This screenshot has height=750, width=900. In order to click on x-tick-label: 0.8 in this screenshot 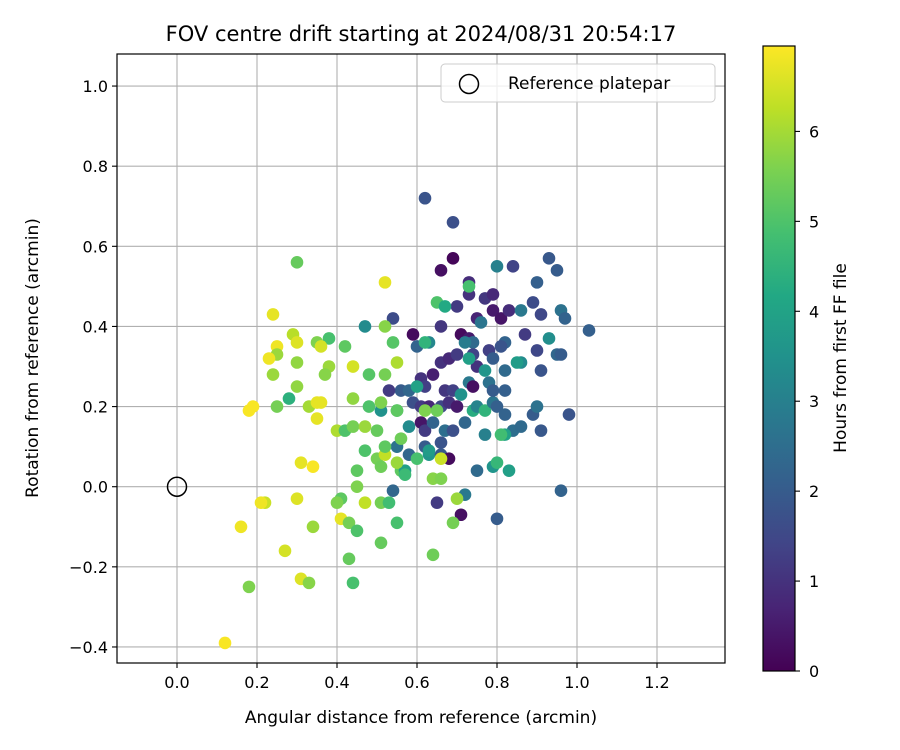, I will do `click(496, 682)`.